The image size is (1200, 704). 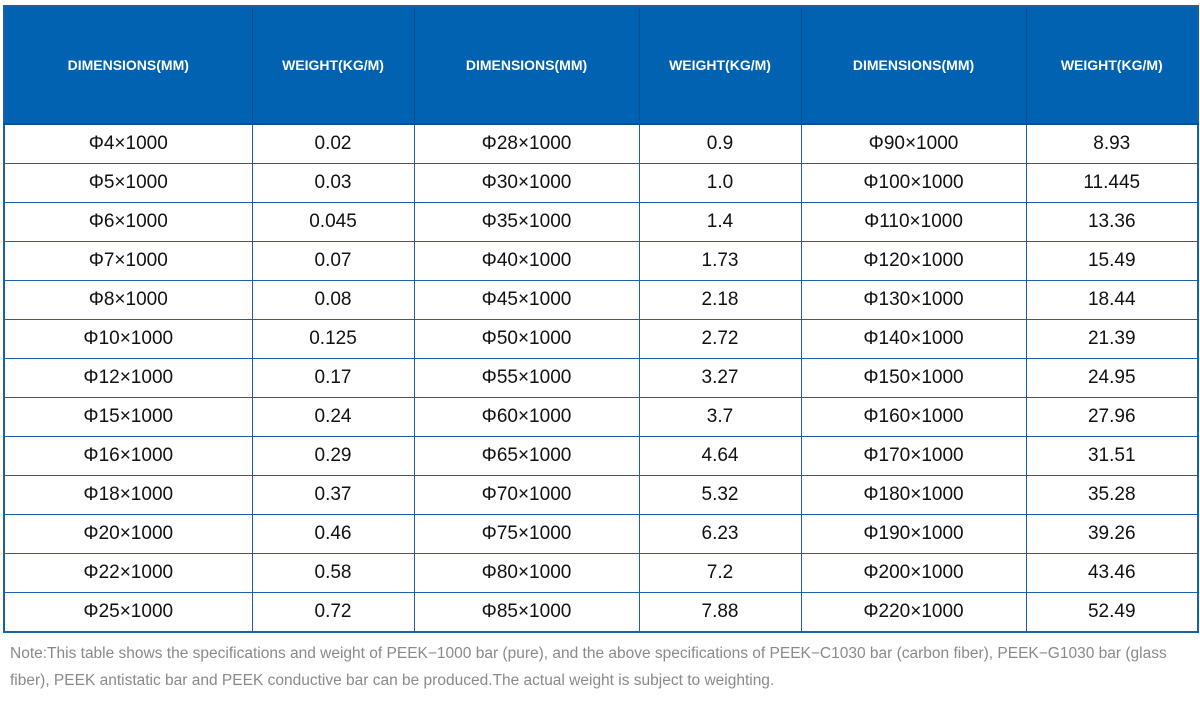 What do you see at coordinates (1112, 222) in the screenshot?
I see `weight-cell: 13.36` at bounding box center [1112, 222].